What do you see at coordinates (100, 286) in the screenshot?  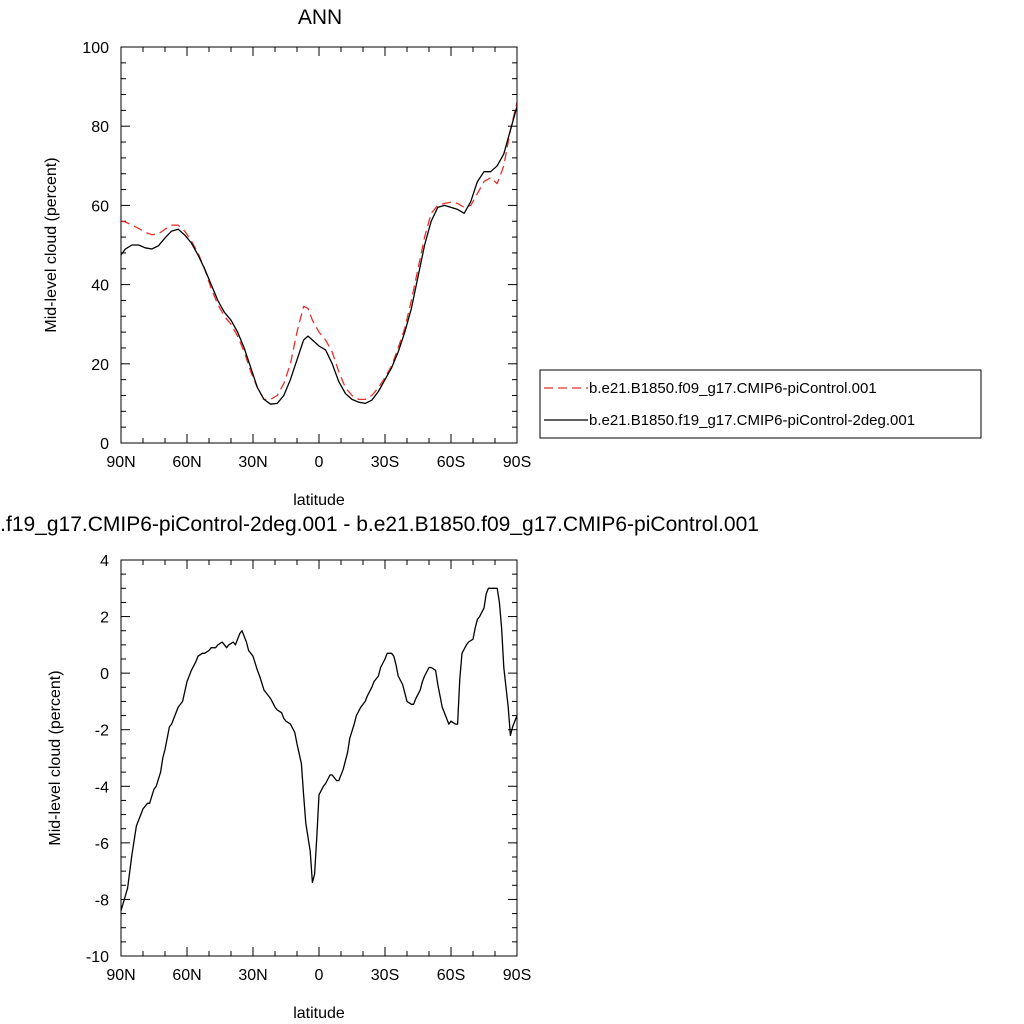 I see `top-y-tick-label: 40` at bounding box center [100, 286].